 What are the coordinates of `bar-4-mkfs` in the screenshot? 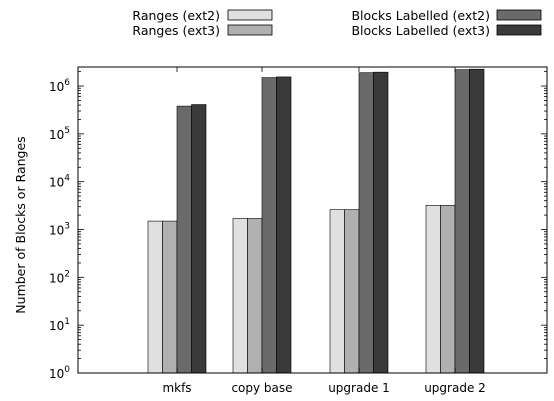 It's located at (199, 239).